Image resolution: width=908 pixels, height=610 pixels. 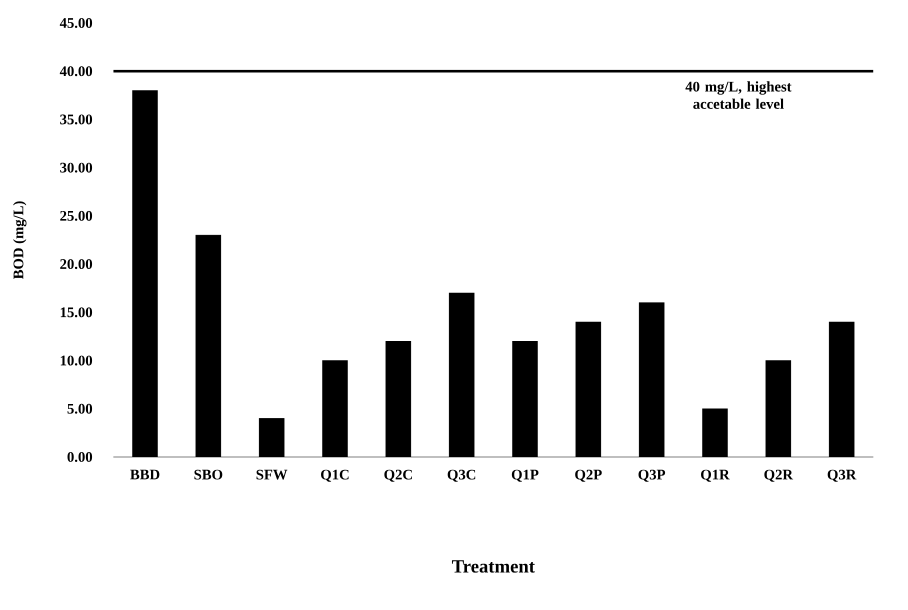 What do you see at coordinates (208, 475) in the screenshot?
I see `x-tick-label: SBO` at bounding box center [208, 475].